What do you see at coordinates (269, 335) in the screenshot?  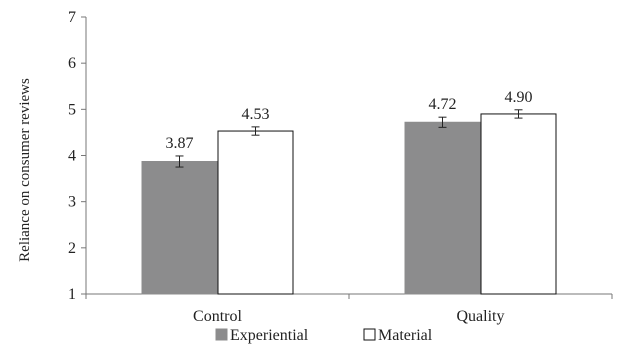 I see `legend-label-experiential: Experiential` at bounding box center [269, 335].